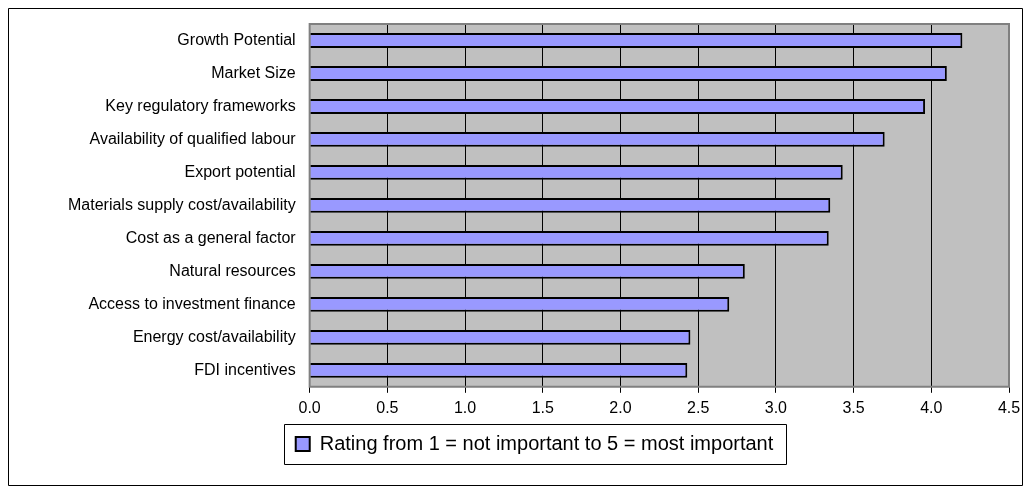 Image resolution: width=1031 pixels, height=494 pixels. Describe the element at coordinates (181, 204) in the screenshot. I see `y-tick-label: Materials supply cost/availability` at that location.